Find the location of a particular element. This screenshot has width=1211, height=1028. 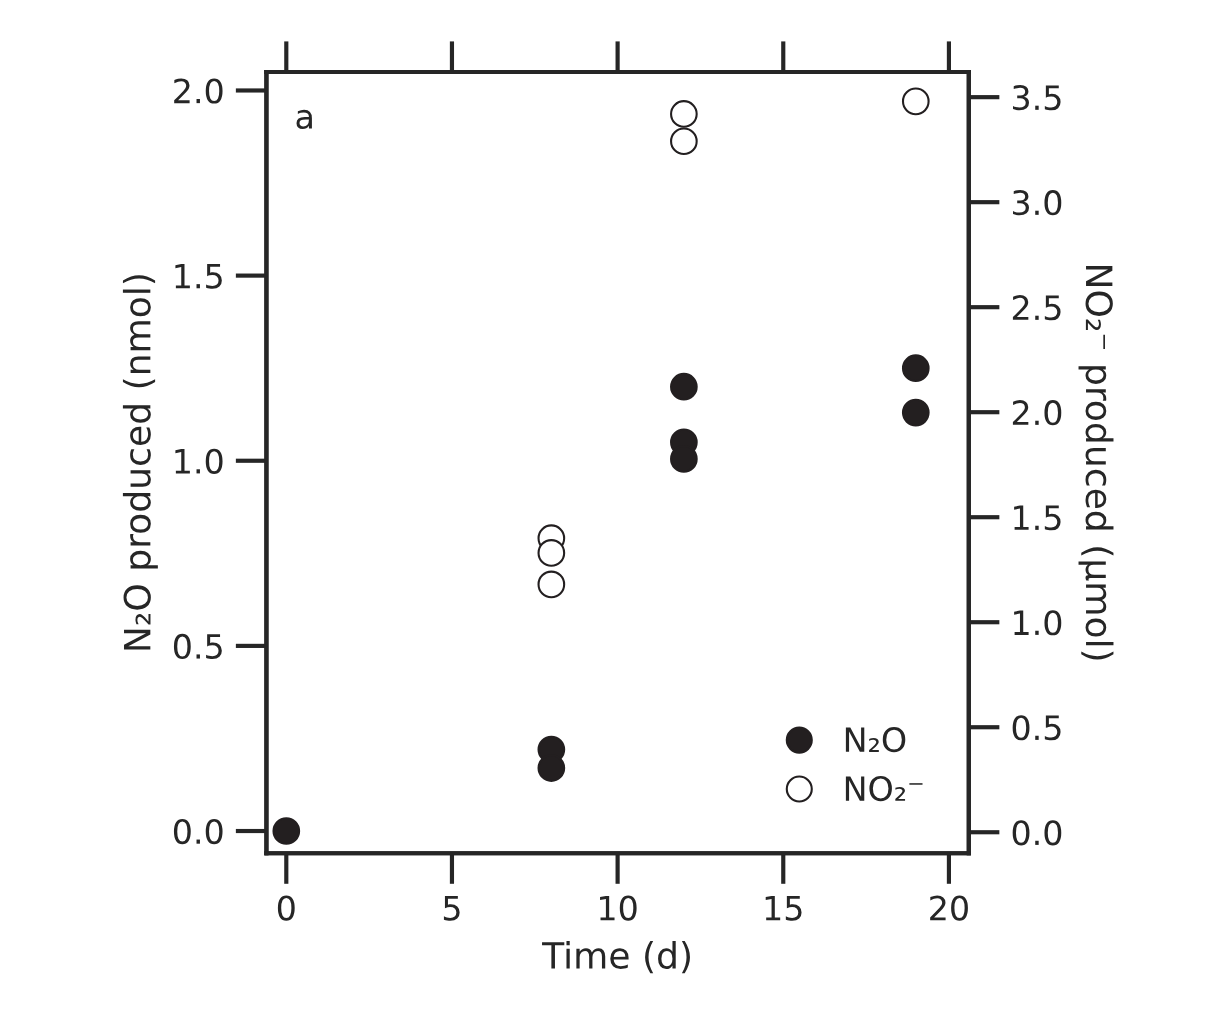

legend-label: N₂O is located at coordinates (875, 740).